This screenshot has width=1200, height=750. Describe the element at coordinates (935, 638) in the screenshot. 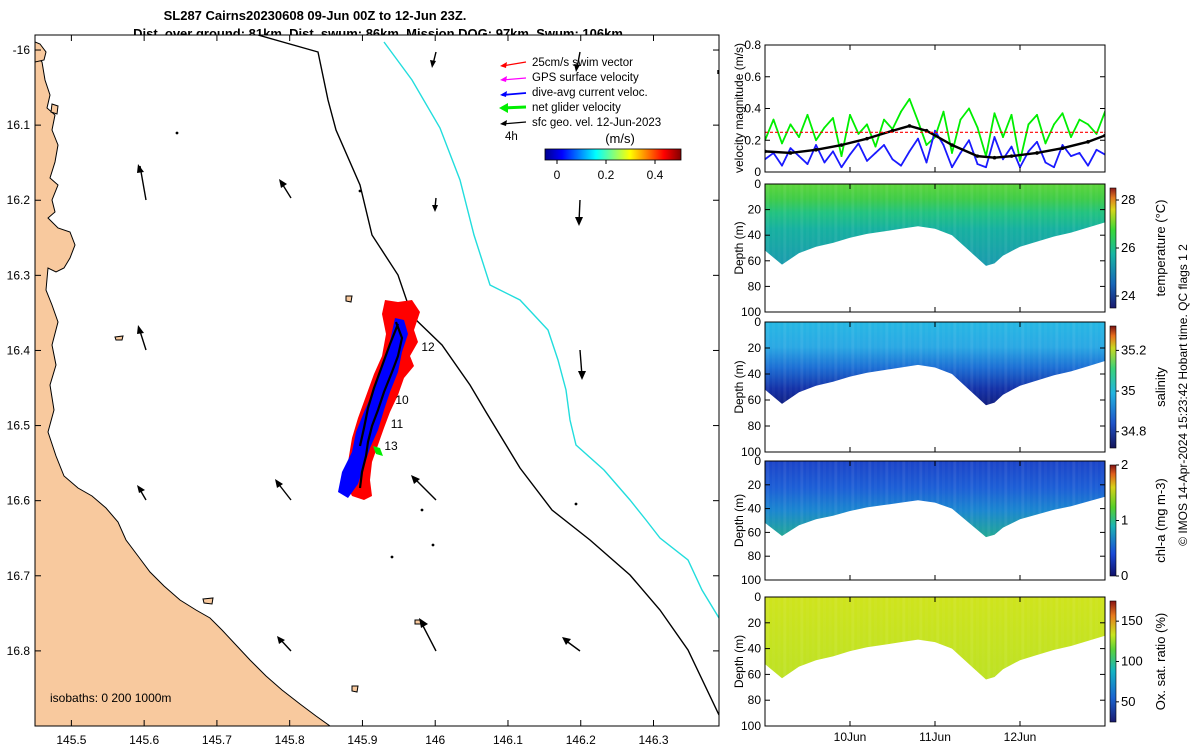

I see `section-data-oxygen` at that location.